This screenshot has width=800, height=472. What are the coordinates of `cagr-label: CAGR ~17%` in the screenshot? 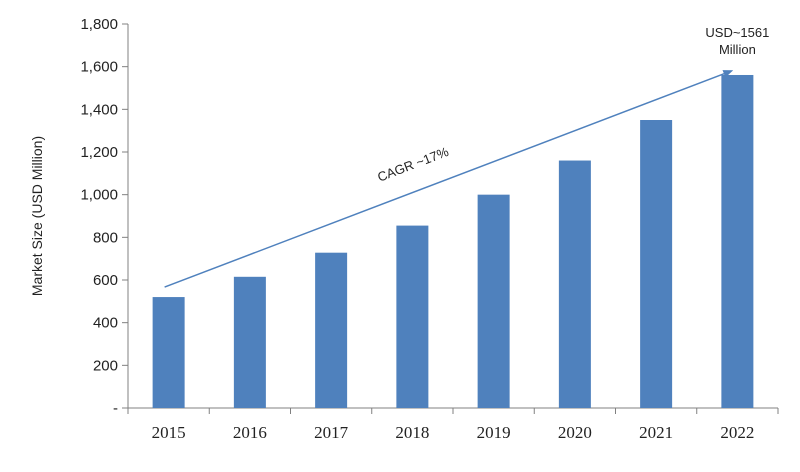 It's located at (413, 164).